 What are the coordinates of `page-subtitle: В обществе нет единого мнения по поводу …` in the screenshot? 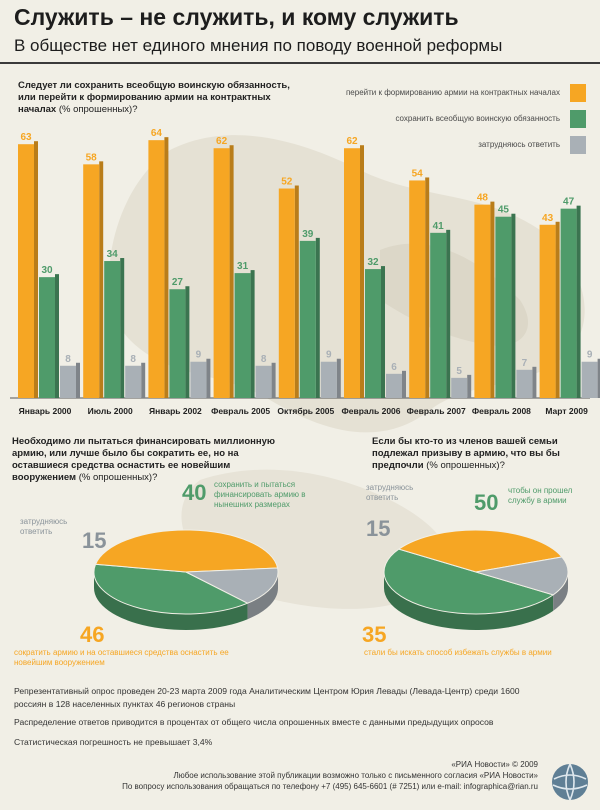 It's located at (258, 45).